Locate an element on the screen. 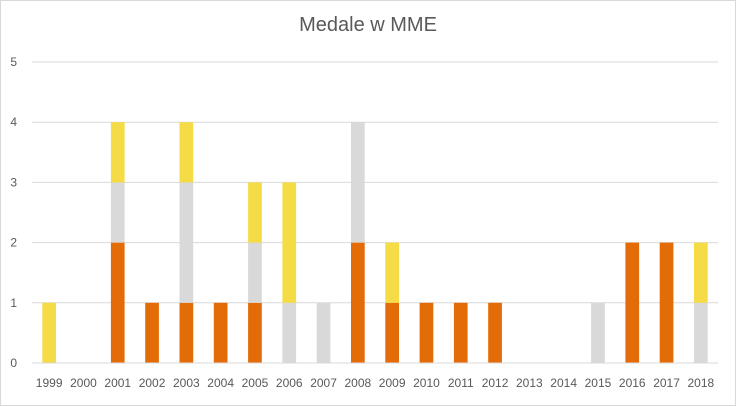 The image size is (736, 406). y-tick-label: 0 is located at coordinates (13, 363).